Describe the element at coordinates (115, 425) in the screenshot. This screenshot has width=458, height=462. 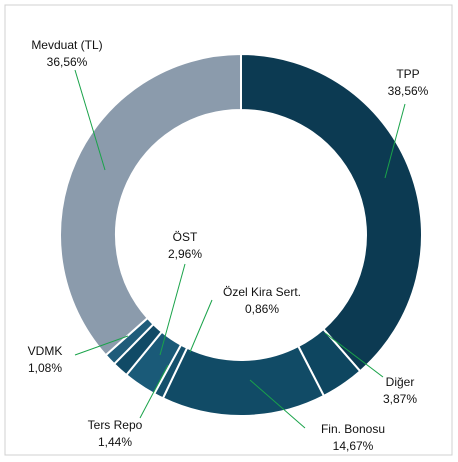
I see `slice-label: Ters Repo` at that location.